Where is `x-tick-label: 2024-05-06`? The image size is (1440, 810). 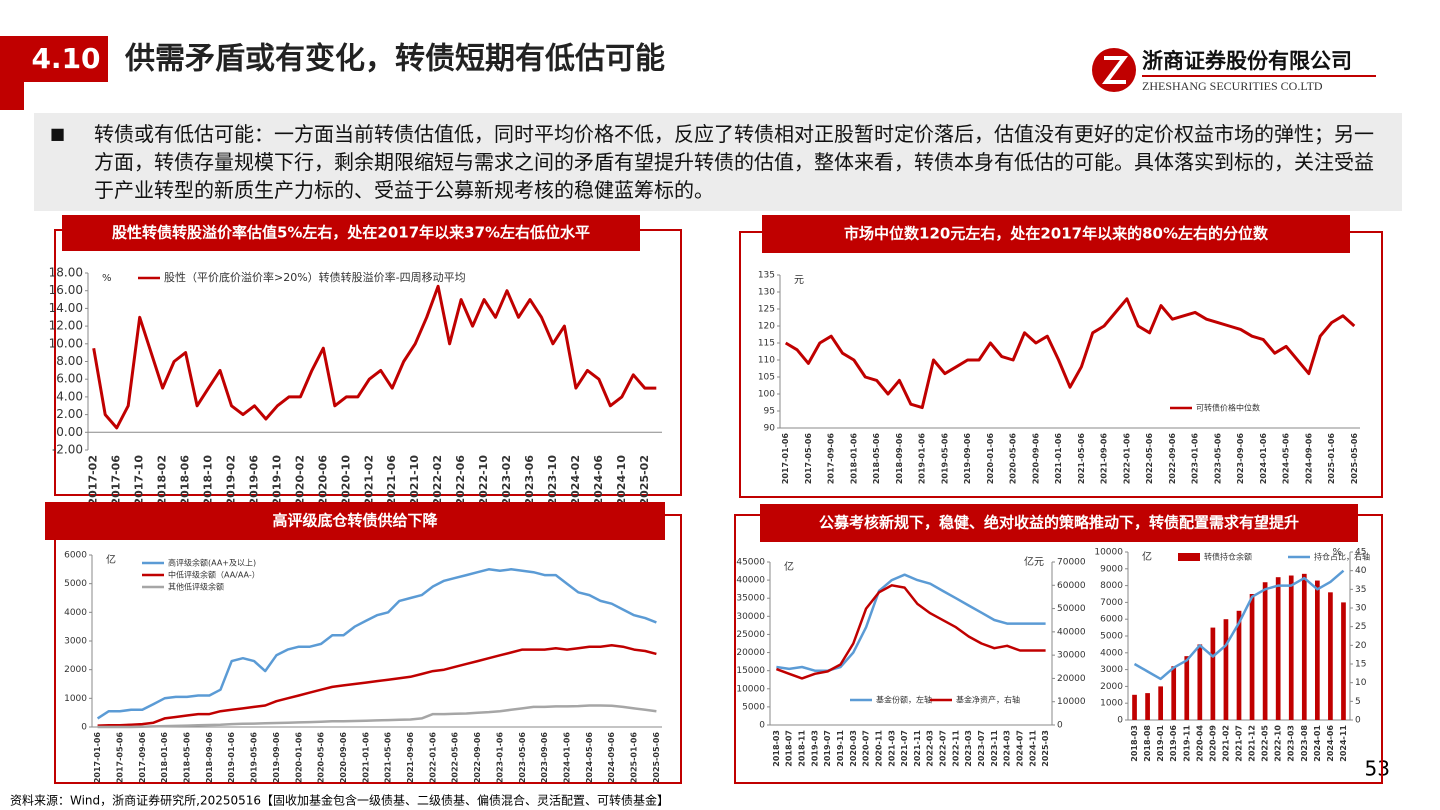 x-tick-label: 2024-05-06 is located at coordinates (589, 758).